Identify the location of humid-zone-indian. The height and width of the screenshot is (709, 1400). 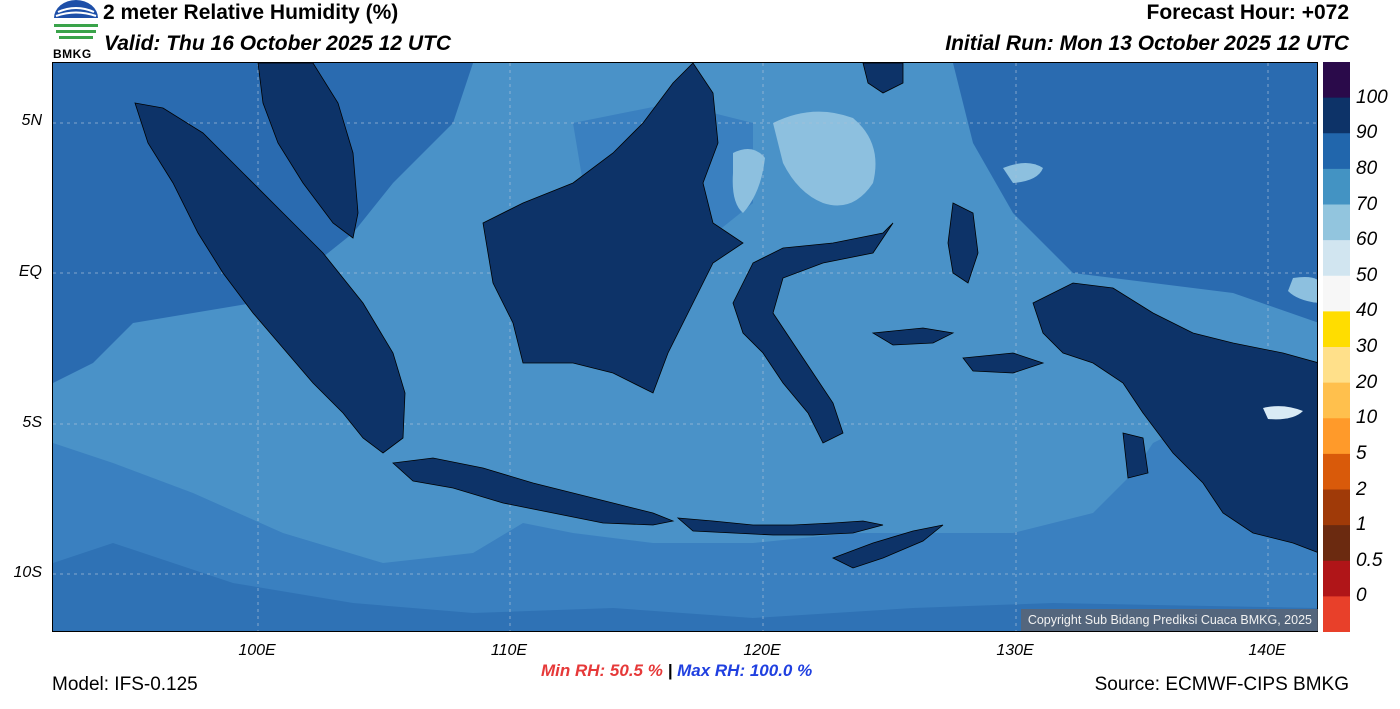
(685, 587).